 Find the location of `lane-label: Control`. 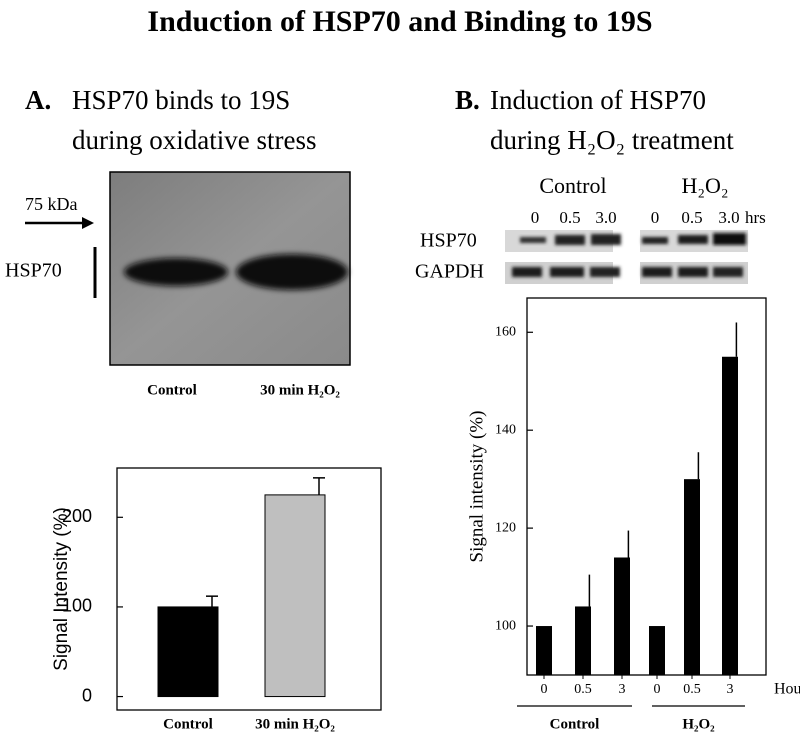

lane-label: Control is located at coordinates (172, 390).